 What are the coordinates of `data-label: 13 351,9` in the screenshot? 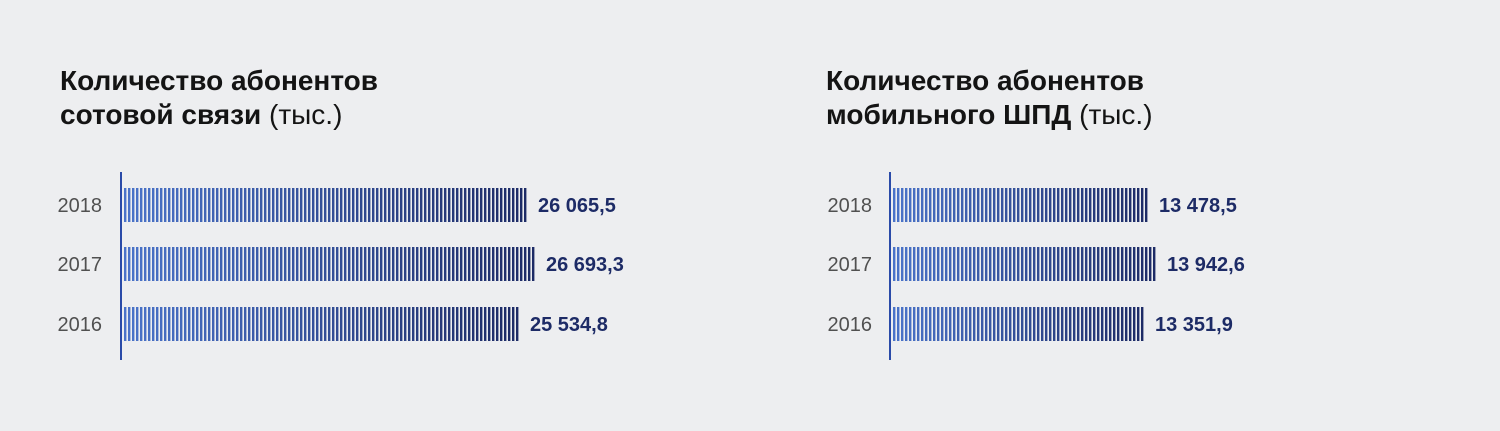 It's located at (1194, 325).